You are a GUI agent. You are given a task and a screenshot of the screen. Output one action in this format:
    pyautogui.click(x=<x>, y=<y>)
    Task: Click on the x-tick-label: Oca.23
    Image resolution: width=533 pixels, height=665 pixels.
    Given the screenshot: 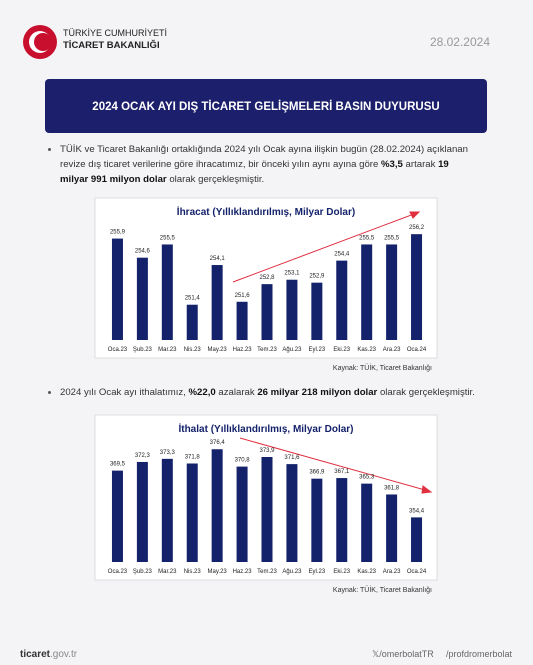 What is the action you would take?
    pyautogui.click(x=118, y=350)
    